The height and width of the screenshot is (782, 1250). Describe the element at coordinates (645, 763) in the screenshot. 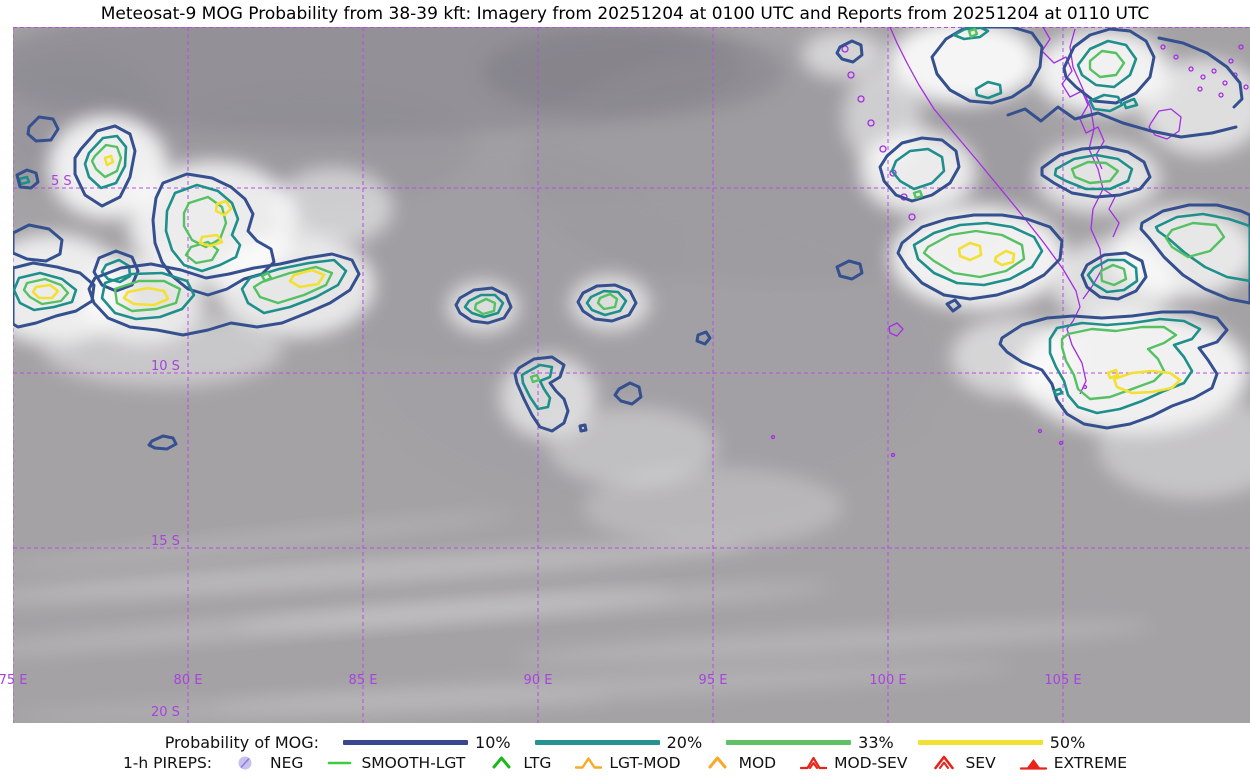

I see `pirep-item-label: LGT-MOD` at that location.